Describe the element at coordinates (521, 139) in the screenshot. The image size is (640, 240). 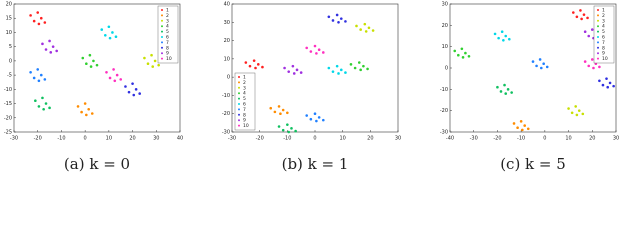
I see `x-tick-label: -10` at that location.